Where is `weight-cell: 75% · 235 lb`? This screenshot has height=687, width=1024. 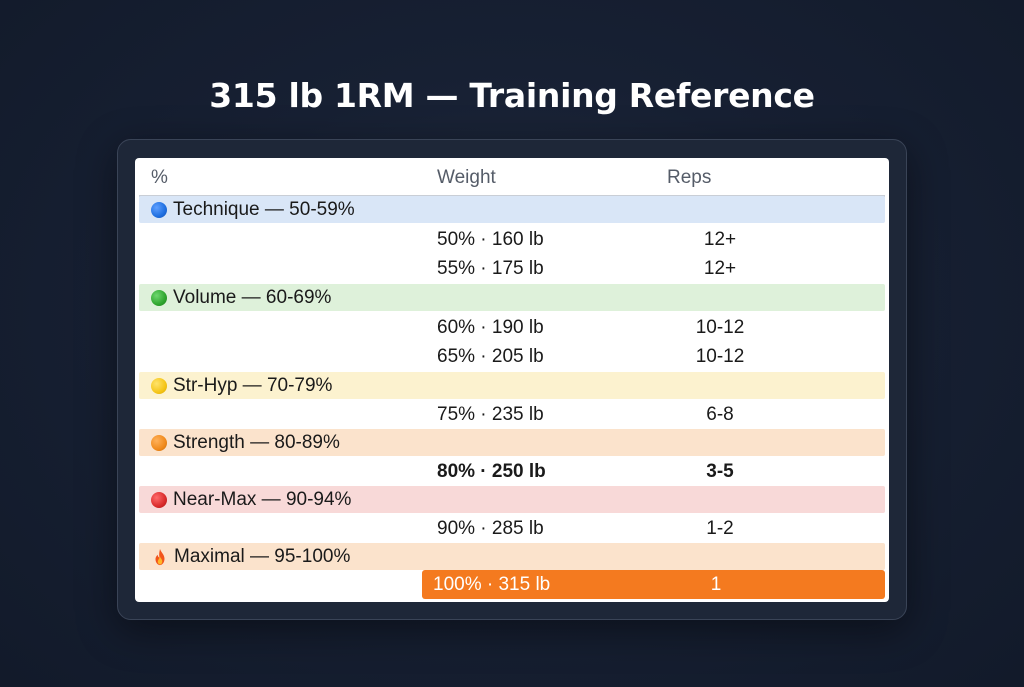 weight-cell: 75% · 235 lb is located at coordinates (490, 414).